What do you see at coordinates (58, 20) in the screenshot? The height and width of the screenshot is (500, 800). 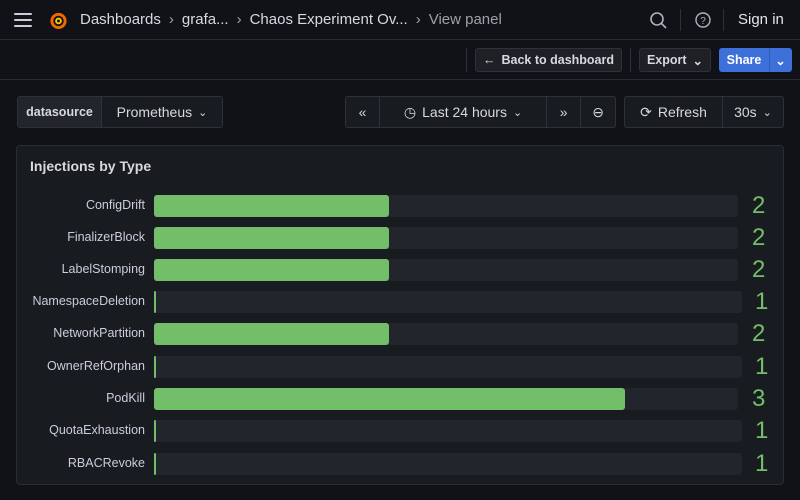 I see `grafana-logo` at bounding box center [58, 20].